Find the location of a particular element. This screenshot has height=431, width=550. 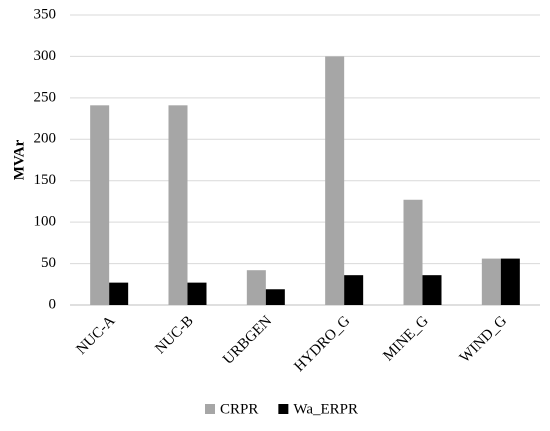

x-tick-label: WIND_G is located at coordinates (483, 339).